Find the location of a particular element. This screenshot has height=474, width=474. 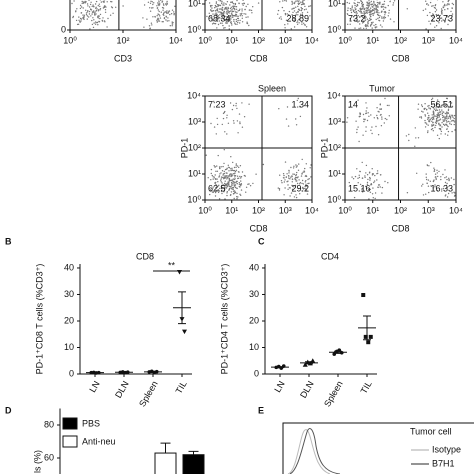

quadrant-cloud is located at coordinates (290, 112).